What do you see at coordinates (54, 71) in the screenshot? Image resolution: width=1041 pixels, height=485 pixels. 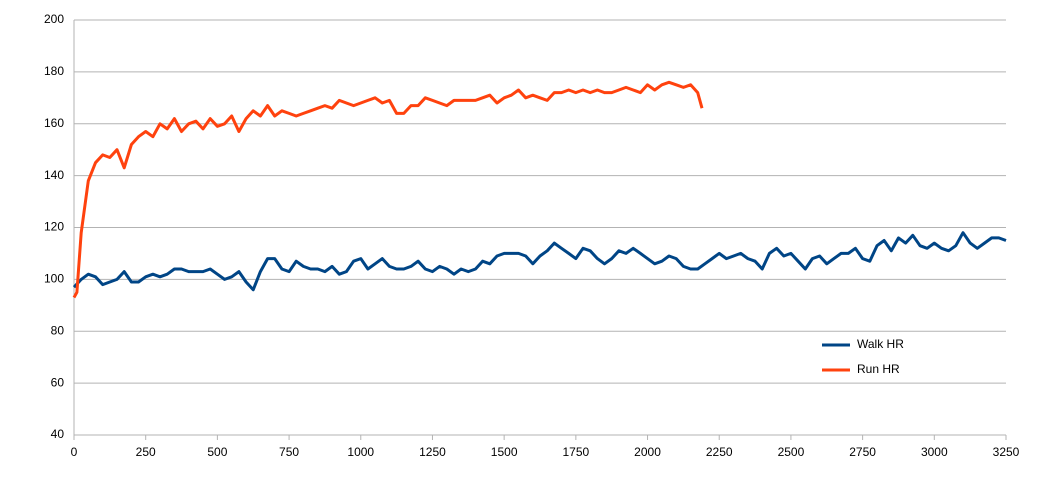 I see `y-tick-label: 180` at bounding box center [54, 71].